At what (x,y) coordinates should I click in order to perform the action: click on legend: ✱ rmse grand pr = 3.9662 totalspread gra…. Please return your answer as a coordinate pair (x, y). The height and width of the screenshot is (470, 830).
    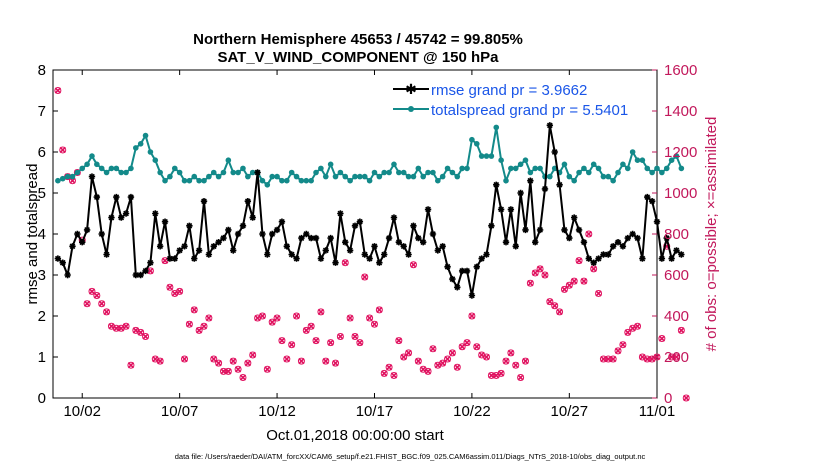
    Looking at the image, I should click on (510, 100).